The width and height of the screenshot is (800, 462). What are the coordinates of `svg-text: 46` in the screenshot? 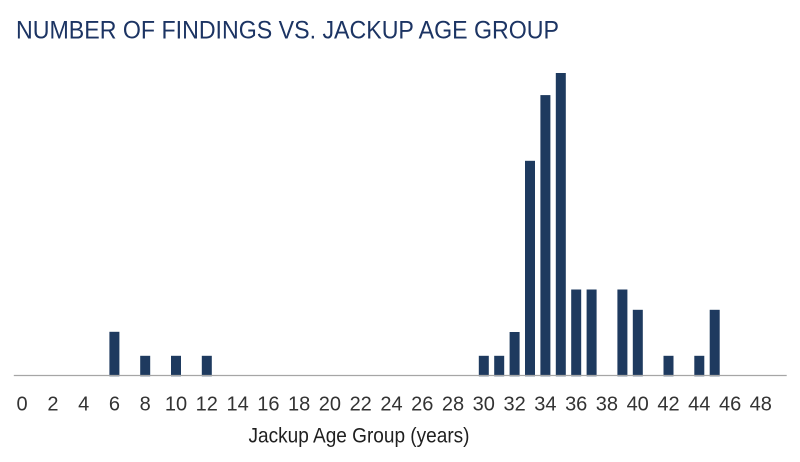 It's located at (730, 405).